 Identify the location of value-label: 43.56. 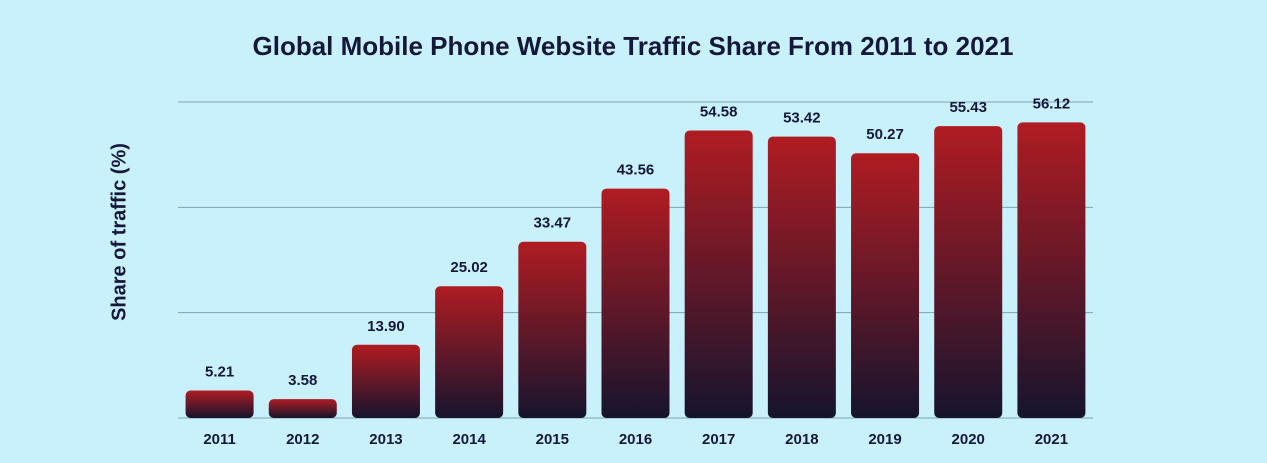
(636, 170).